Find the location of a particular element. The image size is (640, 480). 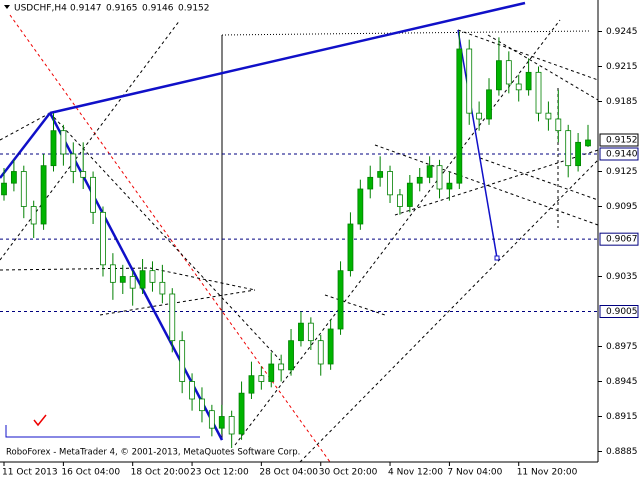

y-tick-label: 0.9035 is located at coordinates (622, 277).